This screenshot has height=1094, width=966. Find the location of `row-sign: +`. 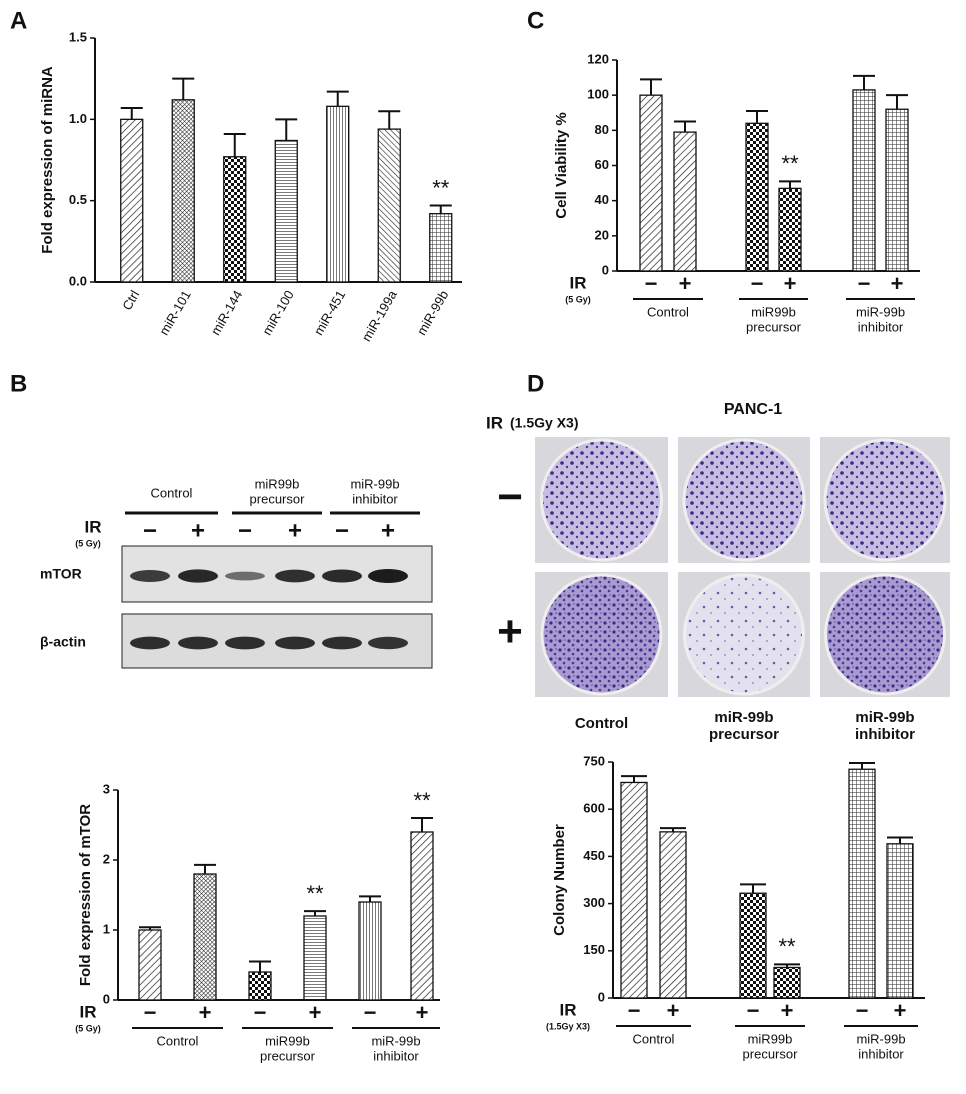

row-sign: + is located at coordinates (510, 631).